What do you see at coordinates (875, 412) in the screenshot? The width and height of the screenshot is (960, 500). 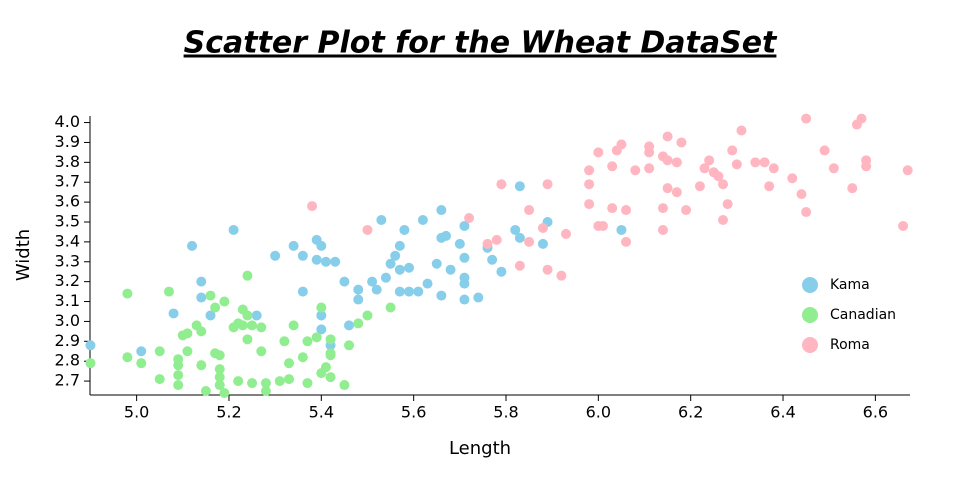 I see `x-tick-label: 6.6` at bounding box center [875, 412].